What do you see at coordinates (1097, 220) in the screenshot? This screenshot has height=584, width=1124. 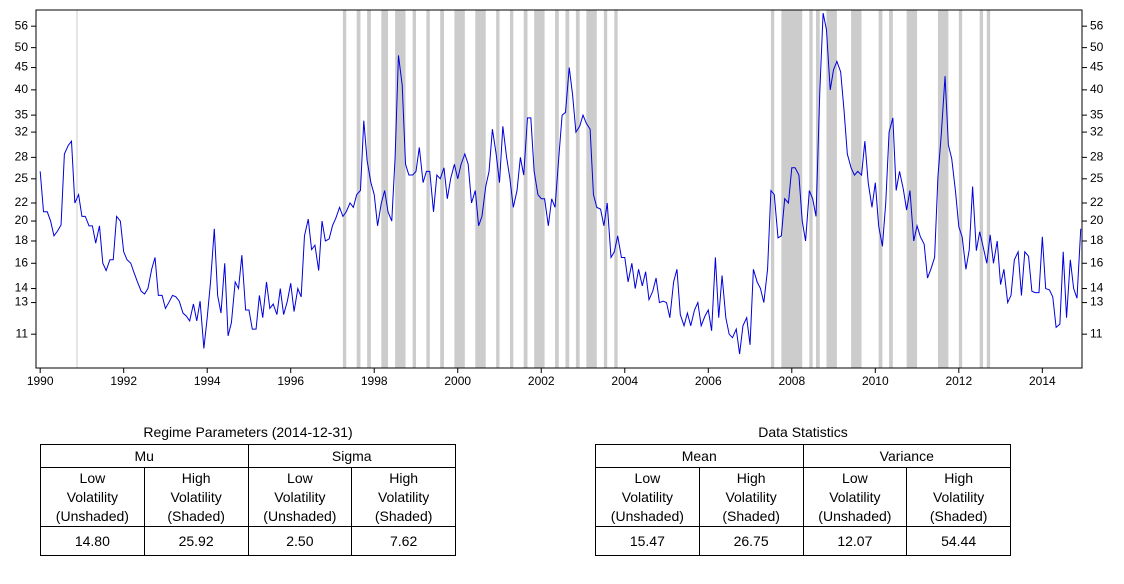 I see `y2-tick-label: 20` at bounding box center [1097, 220].